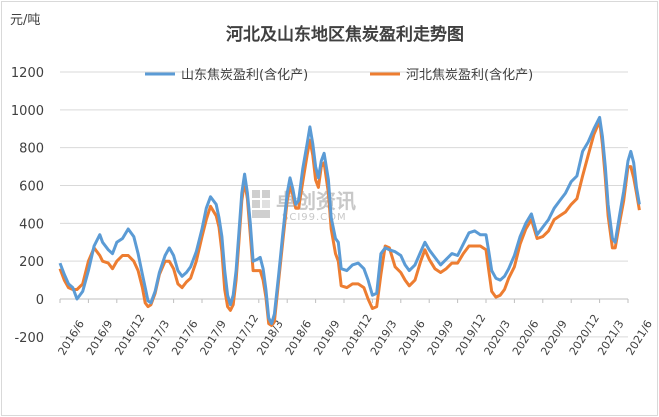  Describe the element at coordinates (29, 338) in the screenshot. I see `y-tick-label: -200` at that location.